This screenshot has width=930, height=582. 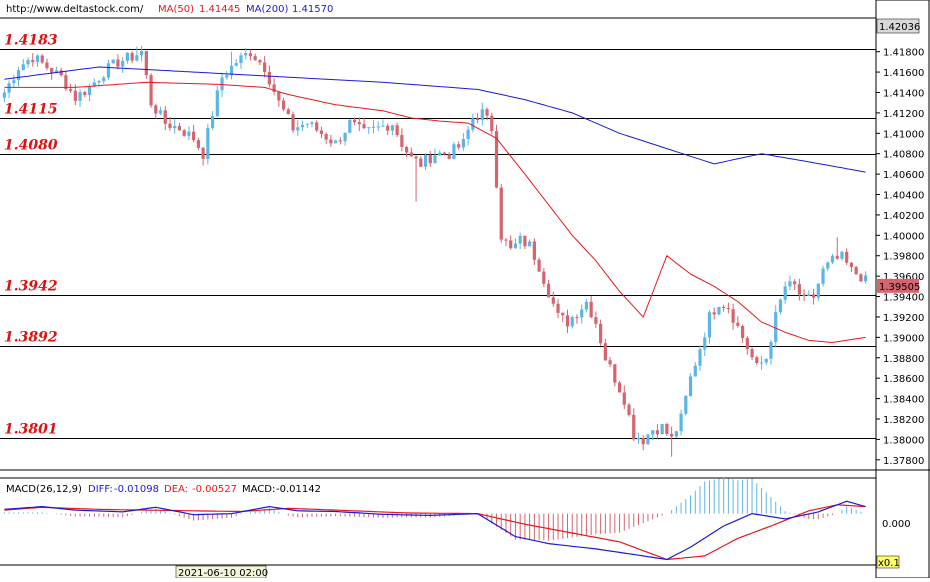 I want to click on y-tick-label: 1.41400, so click(x=903, y=93).